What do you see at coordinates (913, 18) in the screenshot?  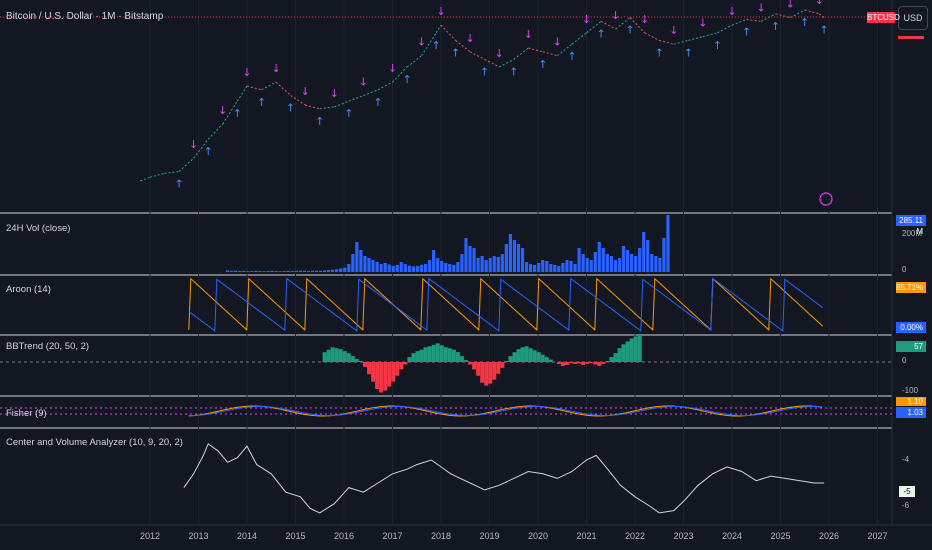 I see `currency-button: USD` at bounding box center [913, 18].